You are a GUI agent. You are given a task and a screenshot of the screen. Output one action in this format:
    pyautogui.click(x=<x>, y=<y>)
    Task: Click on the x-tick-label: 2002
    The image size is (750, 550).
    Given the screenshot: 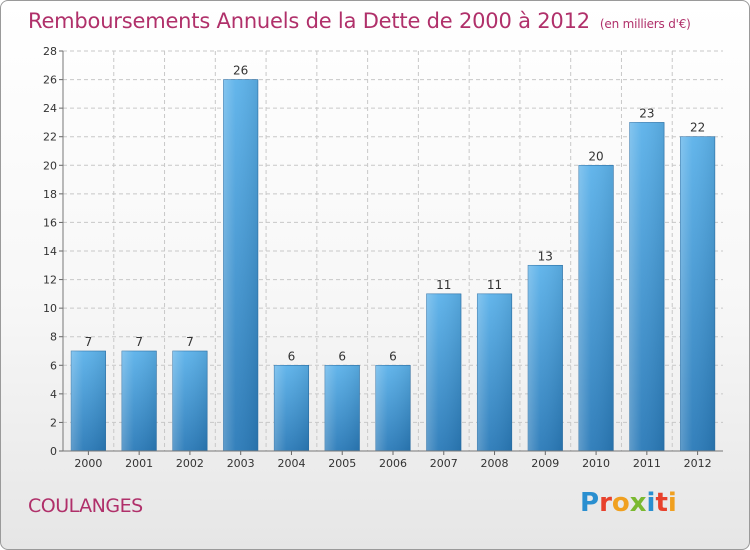 What is the action you would take?
    pyautogui.click(x=190, y=463)
    